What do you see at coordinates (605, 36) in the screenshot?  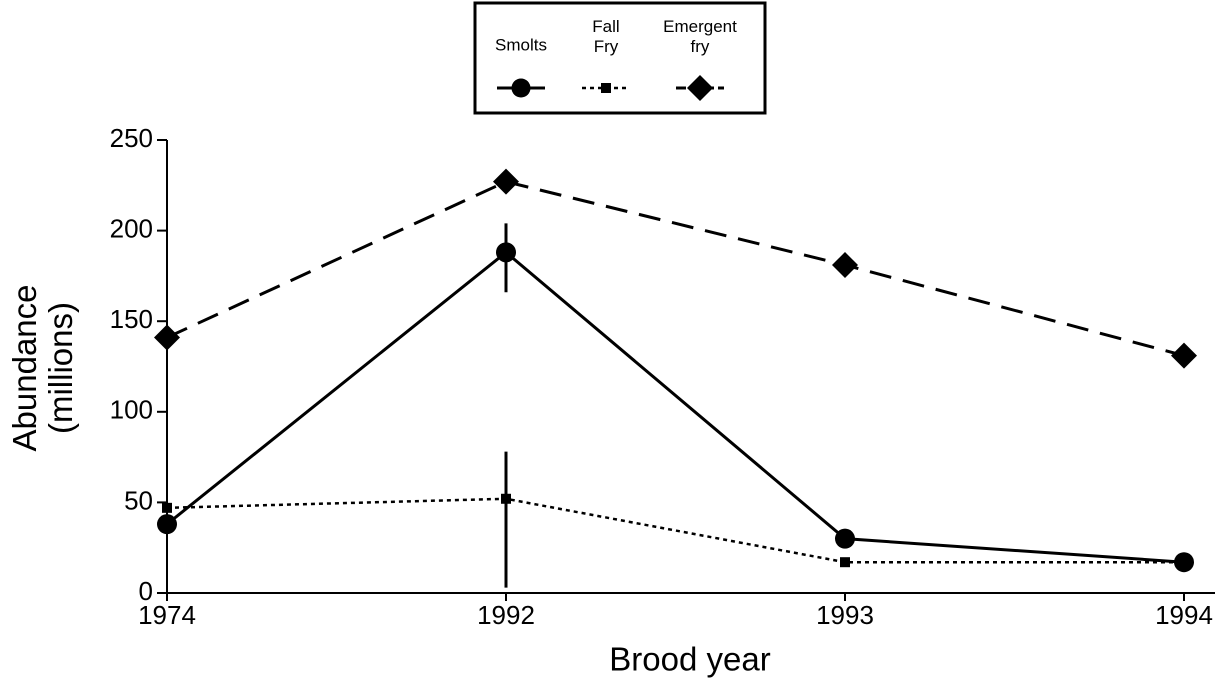 I see `legend-label: Fall Fry` at bounding box center [605, 36].